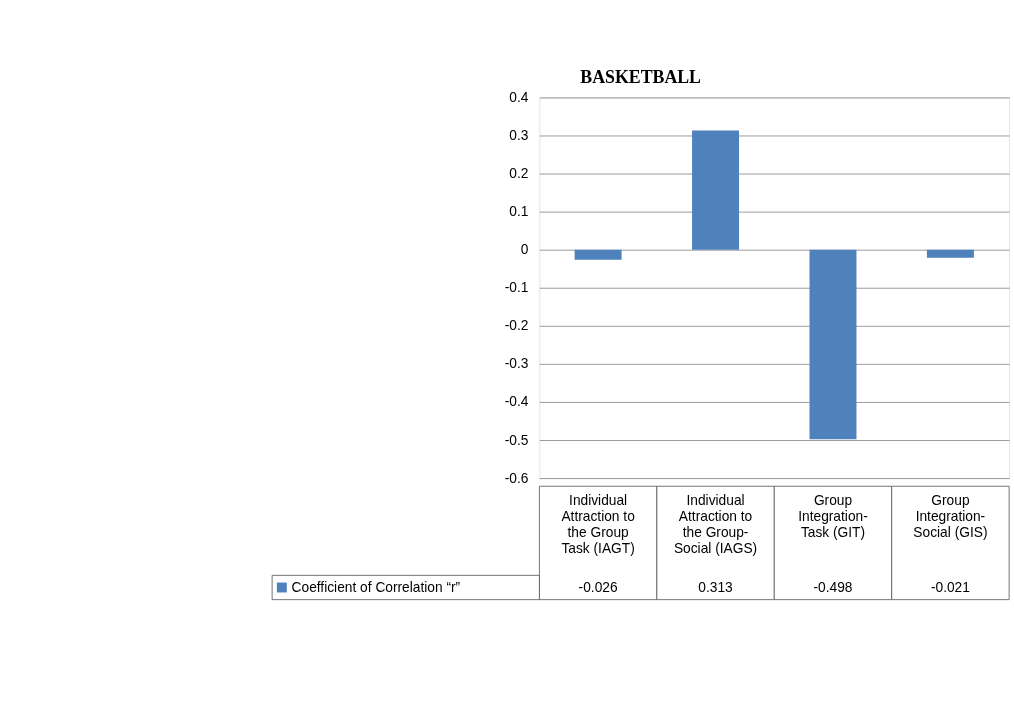 Image resolution: width=1014 pixels, height=726 pixels. Describe the element at coordinates (598, 524) in the screenshot. I see `x-tick-label: Individual Attraction to the Group Task (IAGT)` at that location.